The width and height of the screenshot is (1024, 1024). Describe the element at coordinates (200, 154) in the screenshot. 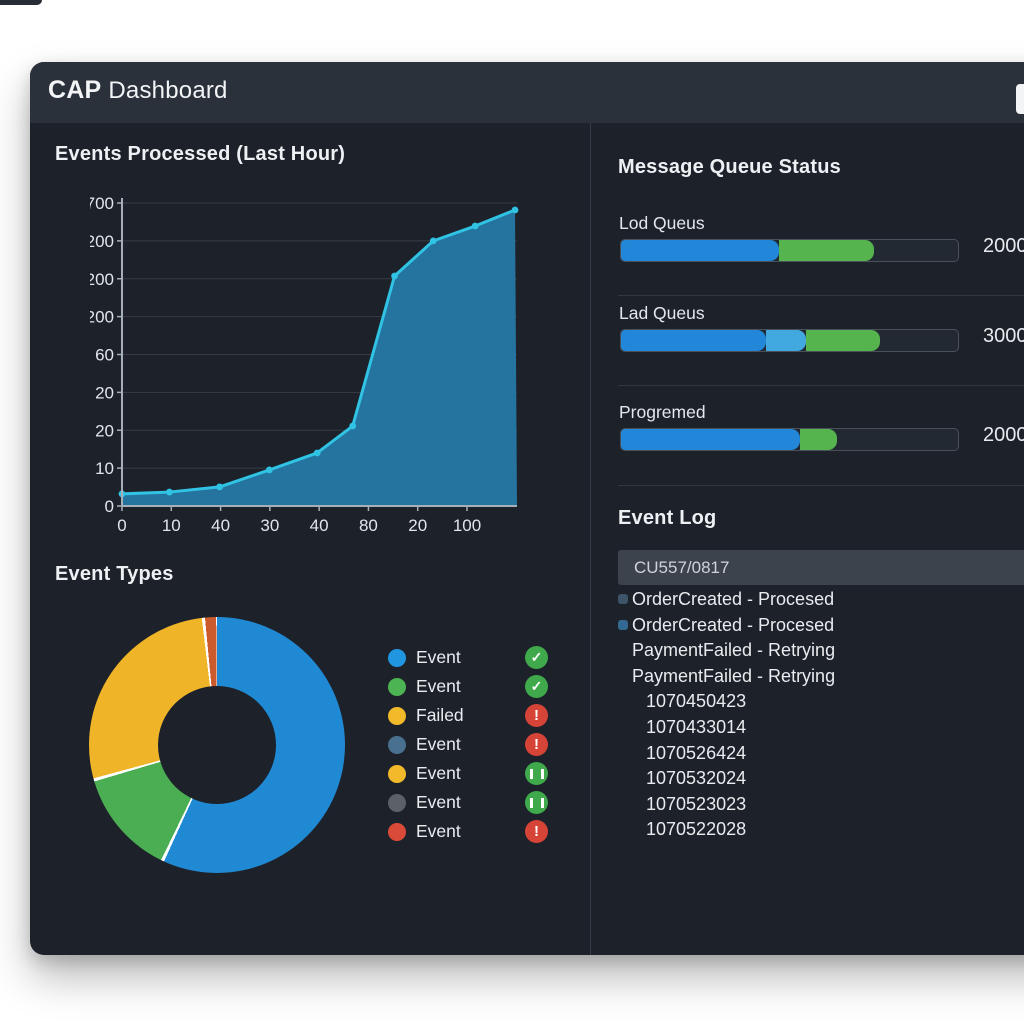

I see `area-chart-title: Events Processed (Last Hour)` at that location.